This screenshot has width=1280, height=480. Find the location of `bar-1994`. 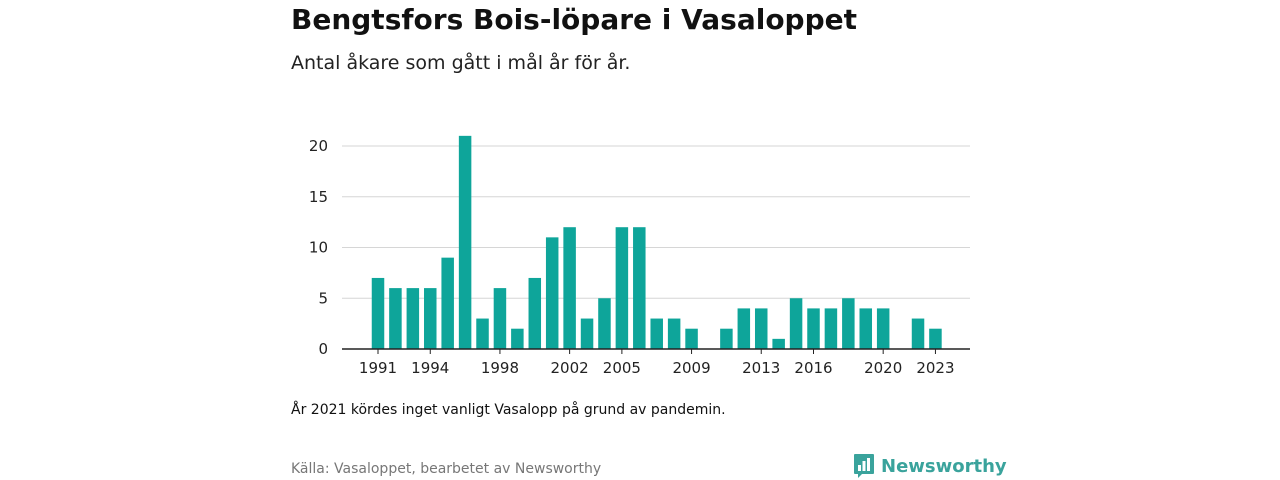

bar-1994 is located at coordinates (430, 318).